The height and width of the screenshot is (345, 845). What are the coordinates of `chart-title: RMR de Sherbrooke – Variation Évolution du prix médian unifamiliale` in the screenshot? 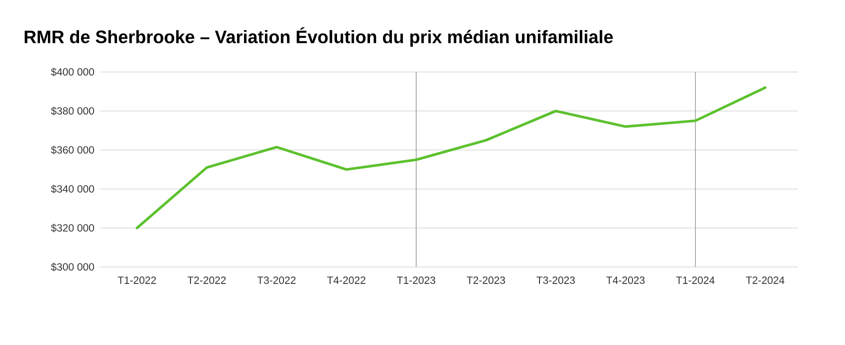 It's located at (318, 37).